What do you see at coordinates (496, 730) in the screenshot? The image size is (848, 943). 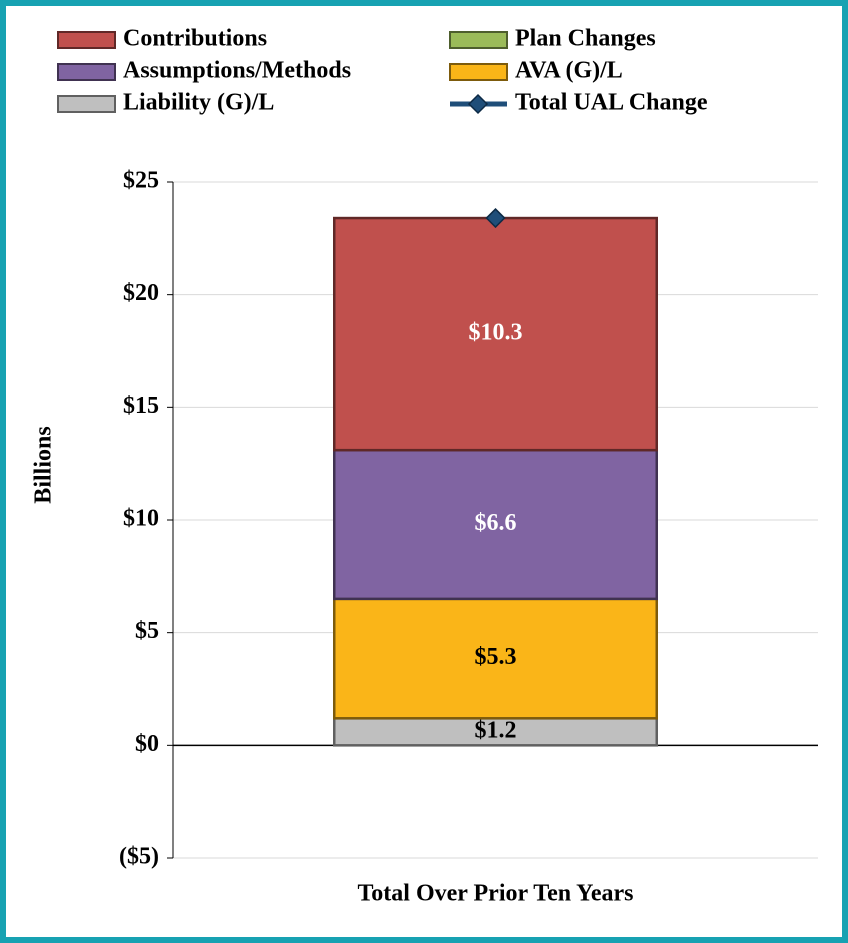 I see `data-label: $1.2` at bounding box center [496, 730].